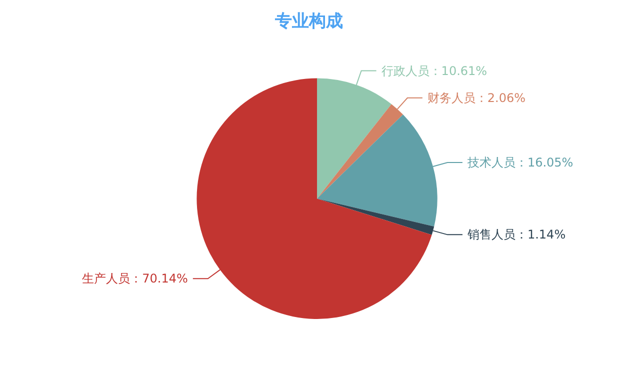 The image size is (618, 382). Describe the element at coordinates (308, 22) in the screenshot. I see `chart-title: 专业构成` at that location.